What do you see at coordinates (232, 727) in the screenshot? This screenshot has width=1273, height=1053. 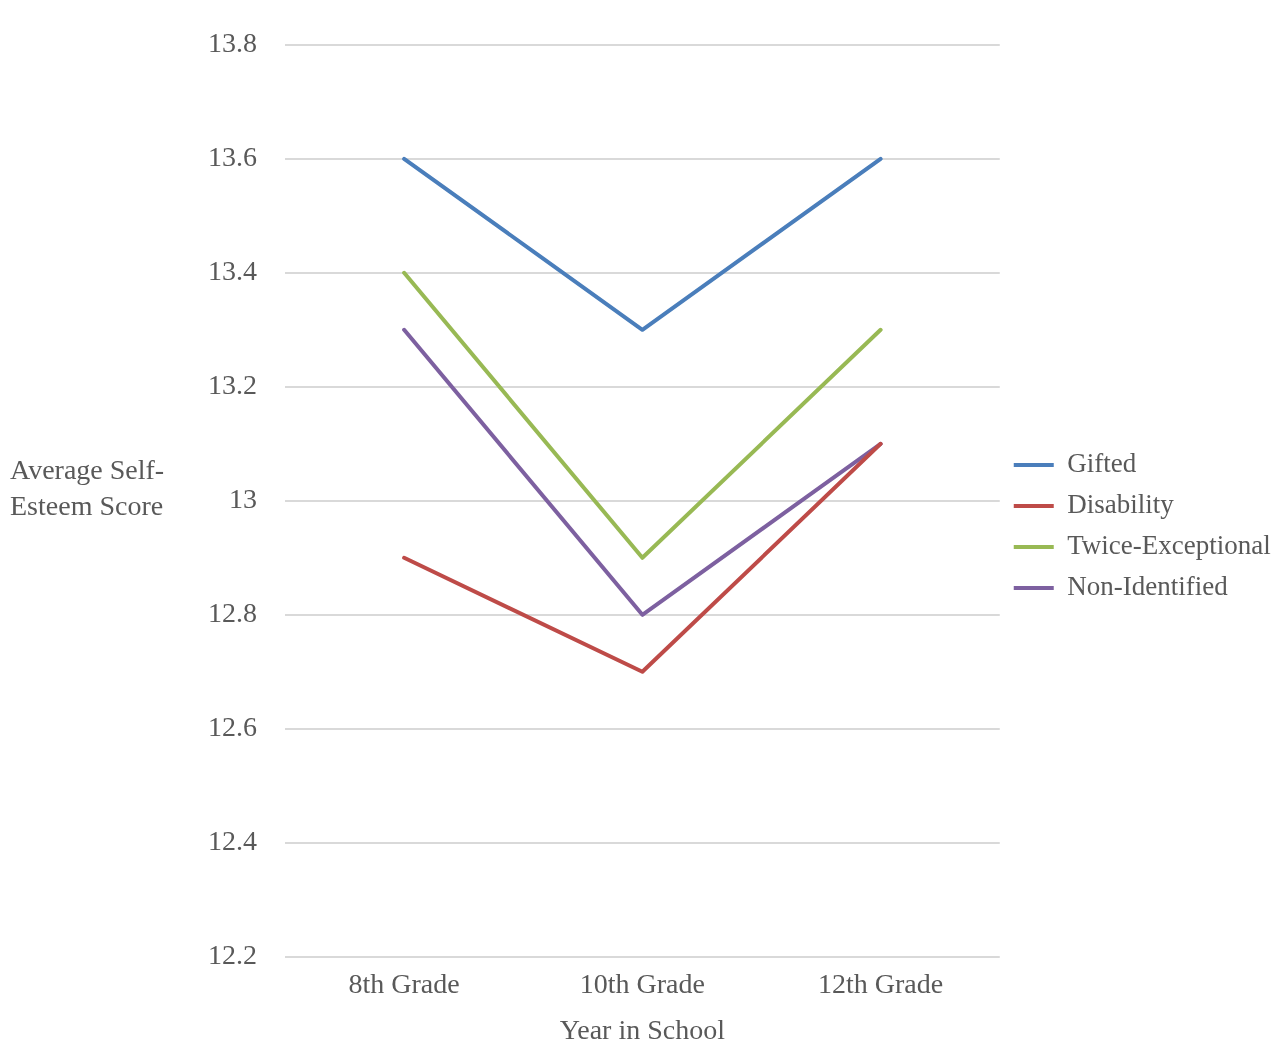 I see `y-tick-label: 12.6` at bounding box center [232, 727].